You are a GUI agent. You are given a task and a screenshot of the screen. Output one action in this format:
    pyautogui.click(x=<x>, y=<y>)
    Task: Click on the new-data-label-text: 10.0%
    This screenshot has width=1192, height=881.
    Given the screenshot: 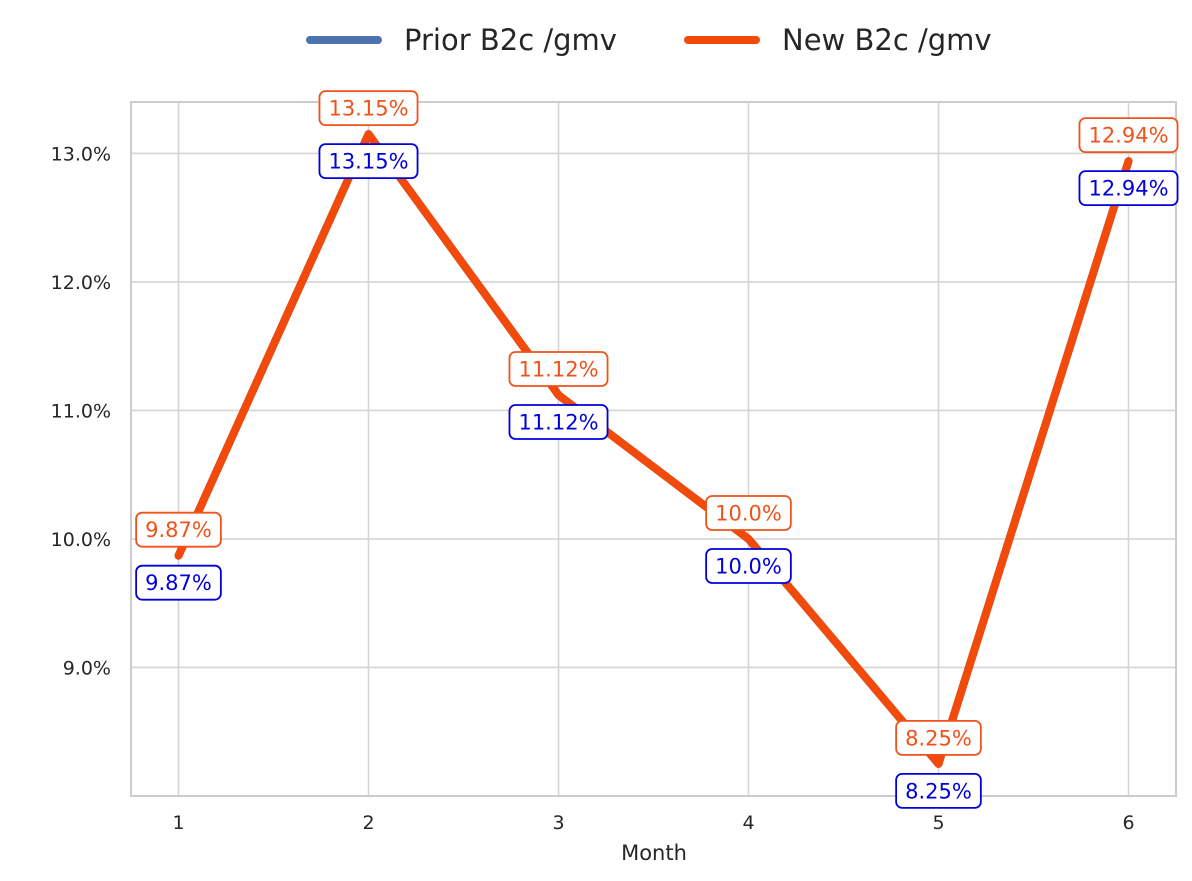 What is the action you would take?
    pyautogui.click(x=748, y=513)
    